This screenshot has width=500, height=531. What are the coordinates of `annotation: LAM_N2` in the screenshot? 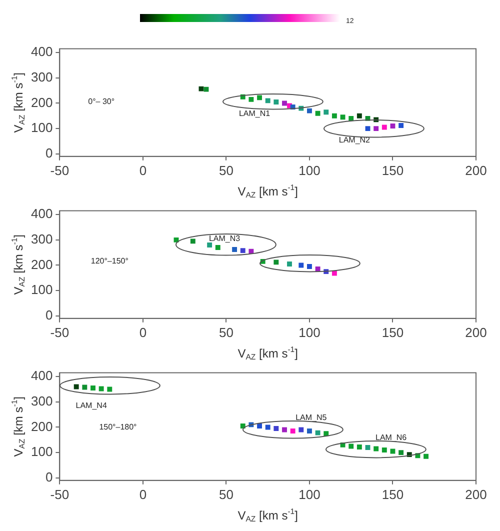 It's located at (354, 140).